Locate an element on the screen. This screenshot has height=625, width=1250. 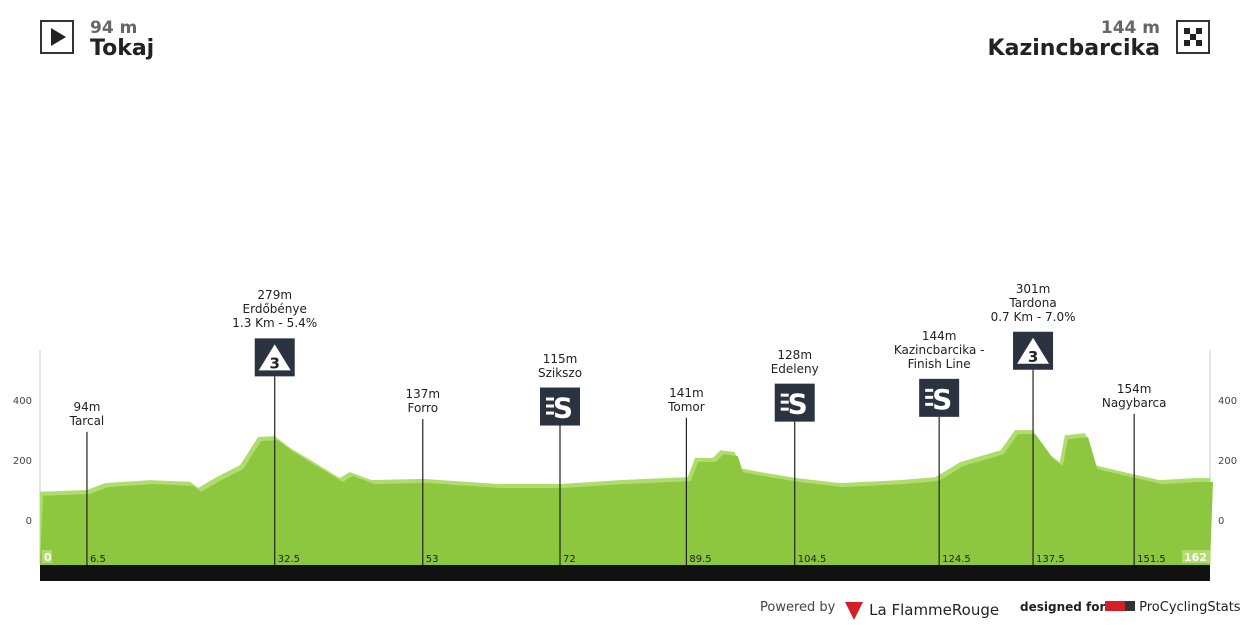
y-tick-left: 400 is located at coordinates (22, 401).